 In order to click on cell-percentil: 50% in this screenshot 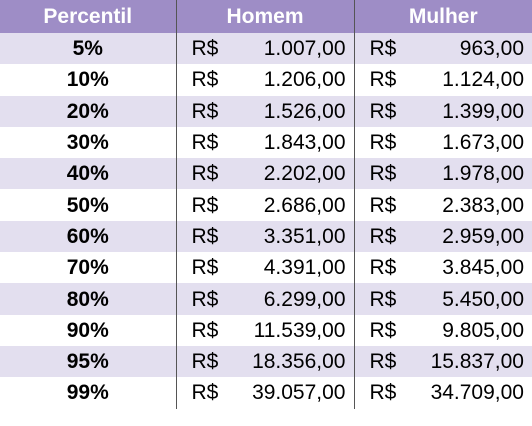, I will do `click(87, 205)`.